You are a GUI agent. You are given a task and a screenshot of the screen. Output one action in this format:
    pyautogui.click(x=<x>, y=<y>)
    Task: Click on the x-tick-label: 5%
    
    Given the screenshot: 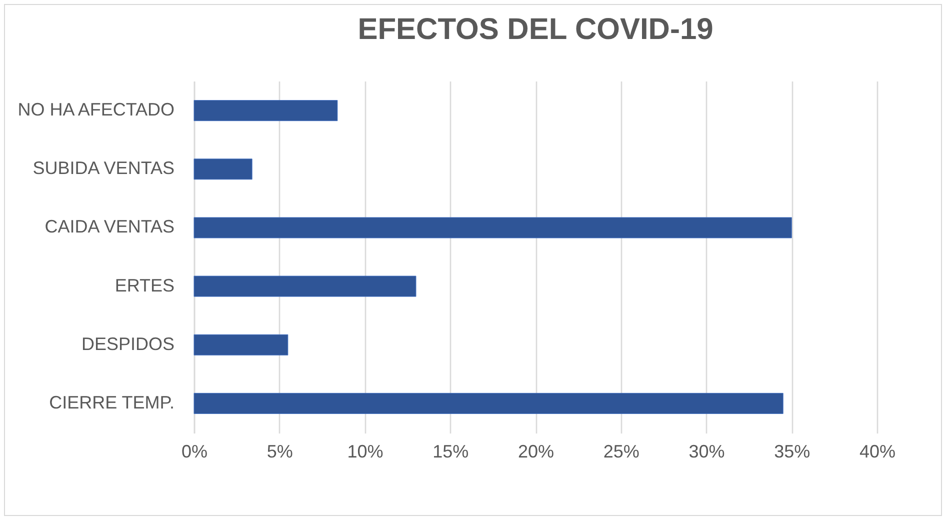 What is the action you would take?
    pyautogui.click(x=279, y=452)
    